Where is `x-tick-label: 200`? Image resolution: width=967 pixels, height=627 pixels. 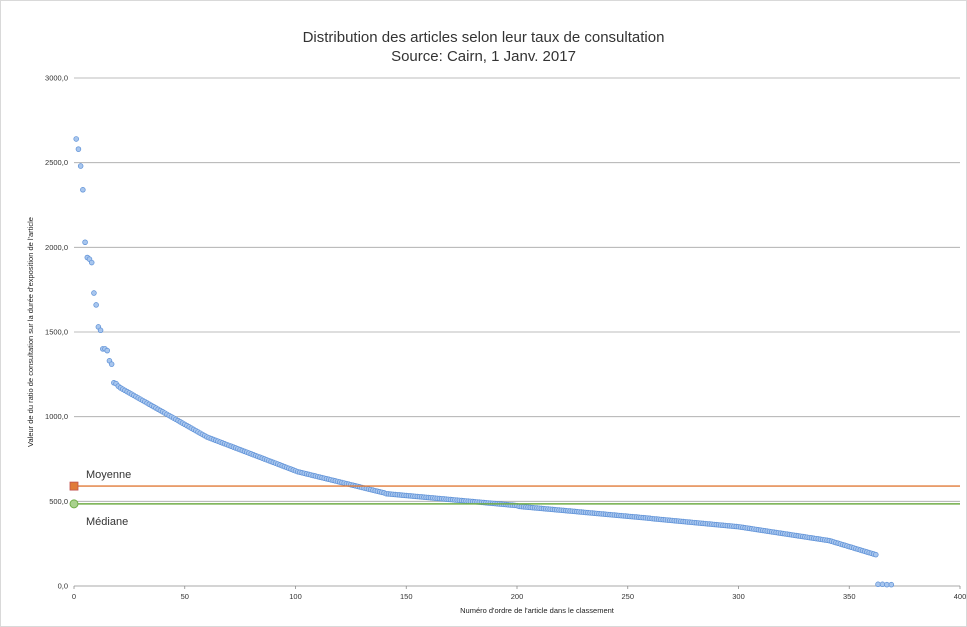
x-tick-label: 200 is located at coordinates (517, 596).